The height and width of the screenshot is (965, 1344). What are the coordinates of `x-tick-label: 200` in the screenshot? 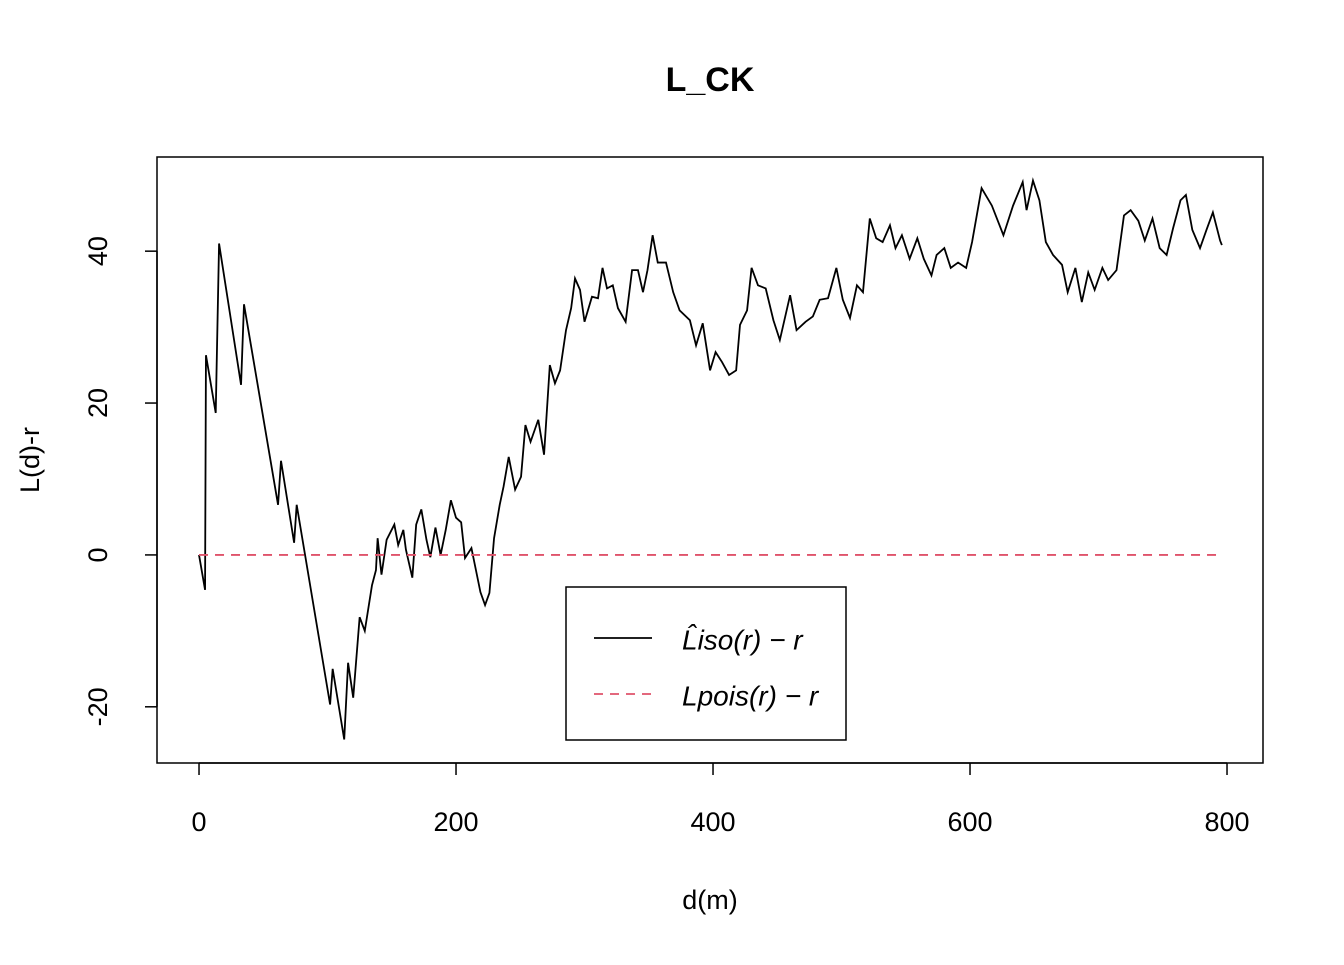 It's located at (455, 822).